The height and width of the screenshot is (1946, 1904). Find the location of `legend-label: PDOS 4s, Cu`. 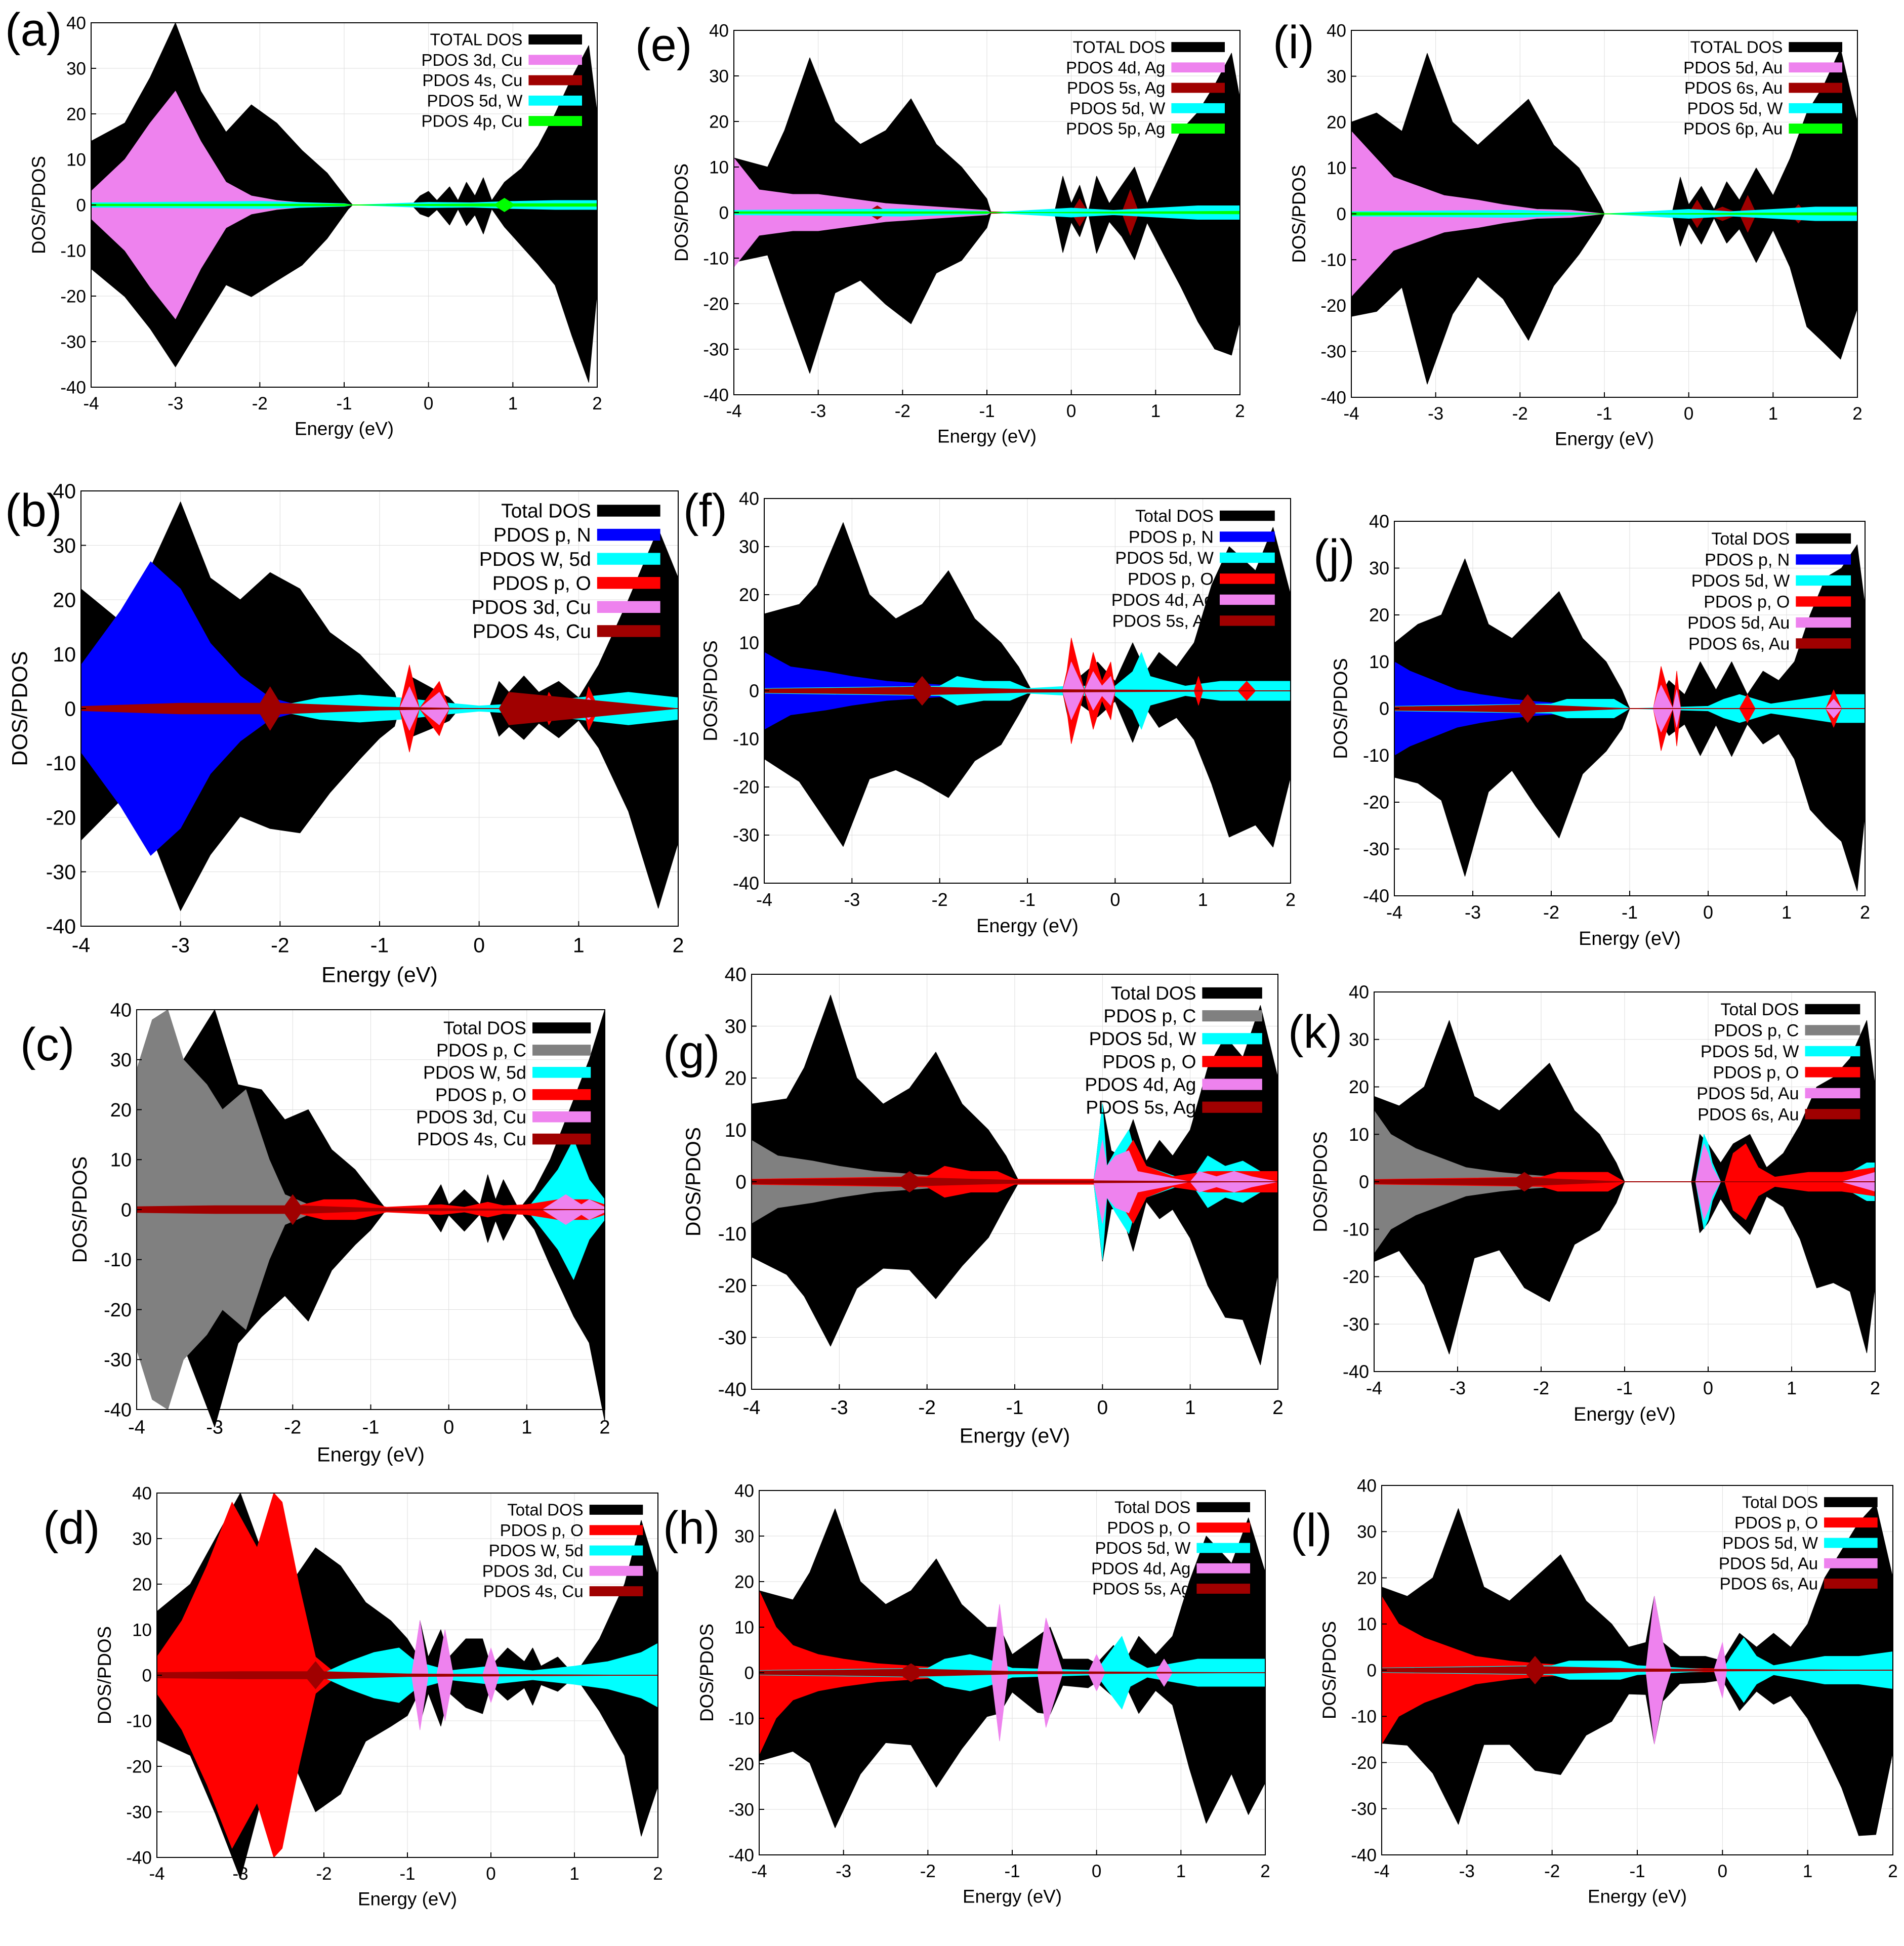

legend-label: PDOS 4s, Cu is located at coordinates (472, 81).